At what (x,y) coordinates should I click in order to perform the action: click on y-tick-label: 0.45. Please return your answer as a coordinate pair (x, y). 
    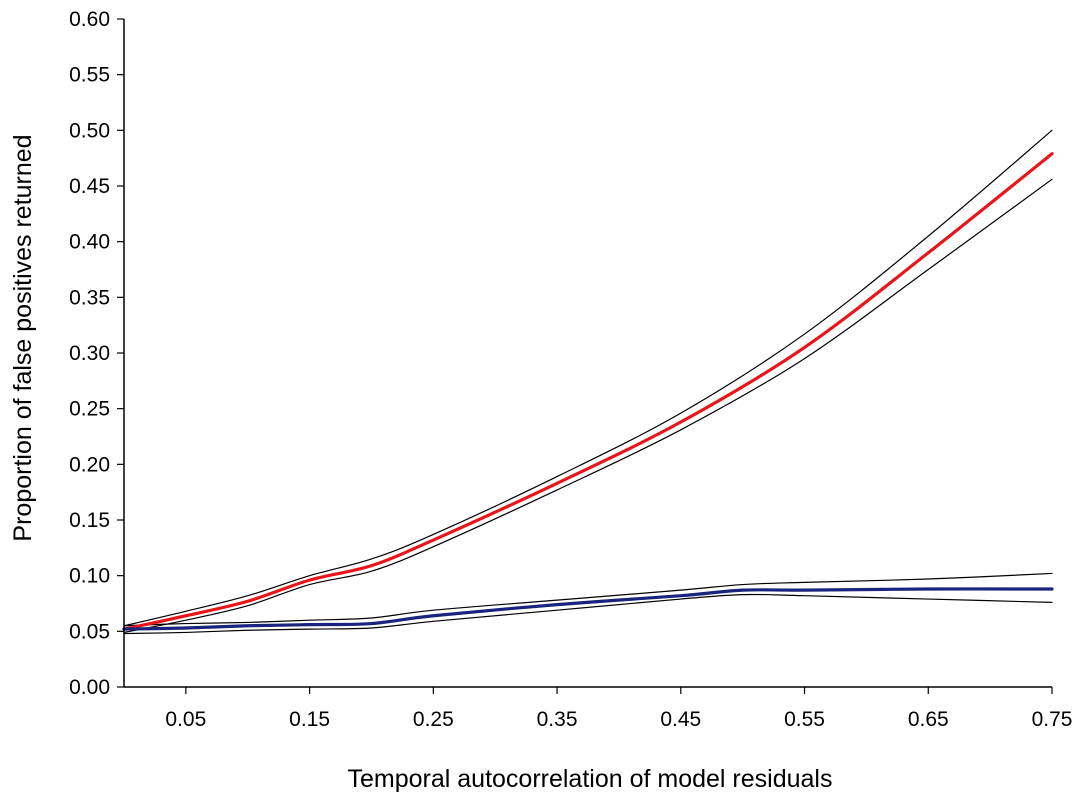
    Looking at the image, I should click on (89, 186).